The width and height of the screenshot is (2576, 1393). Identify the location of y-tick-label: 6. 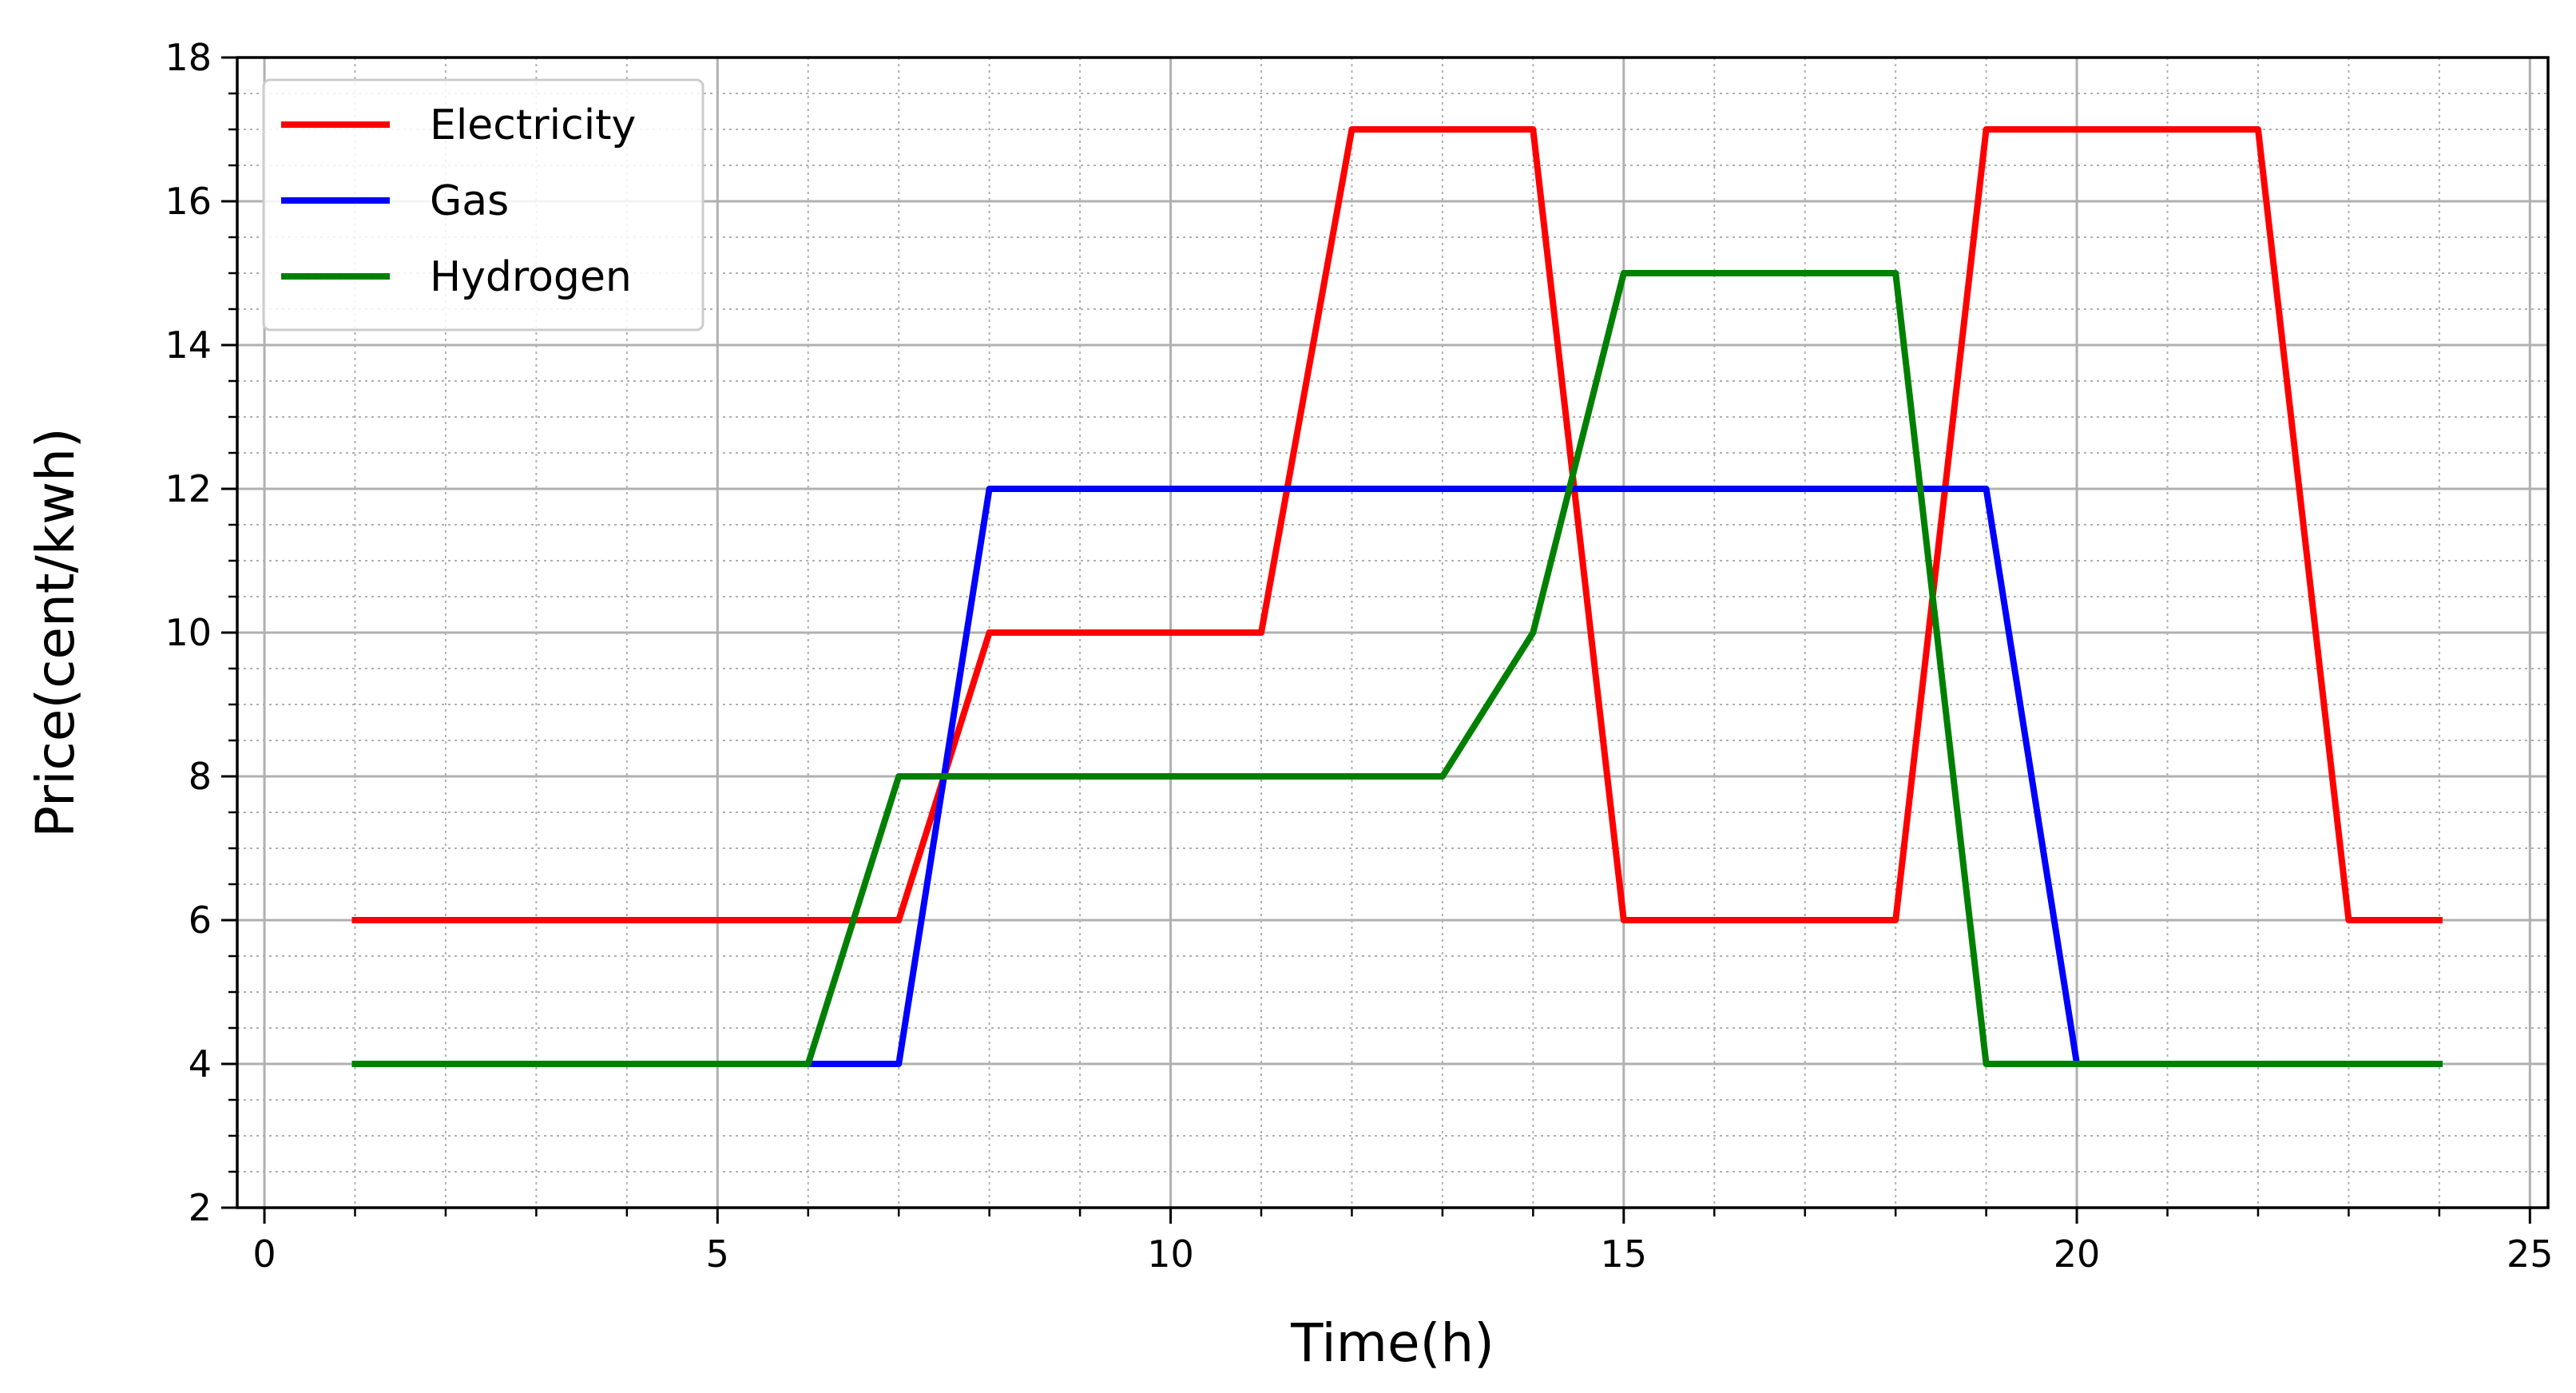
(200, 920).